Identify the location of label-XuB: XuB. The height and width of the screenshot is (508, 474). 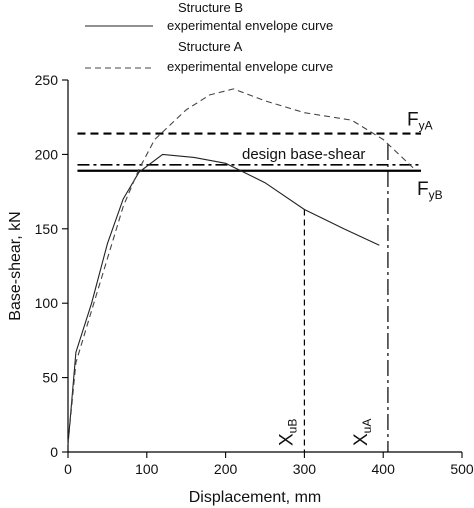
(287, 432).